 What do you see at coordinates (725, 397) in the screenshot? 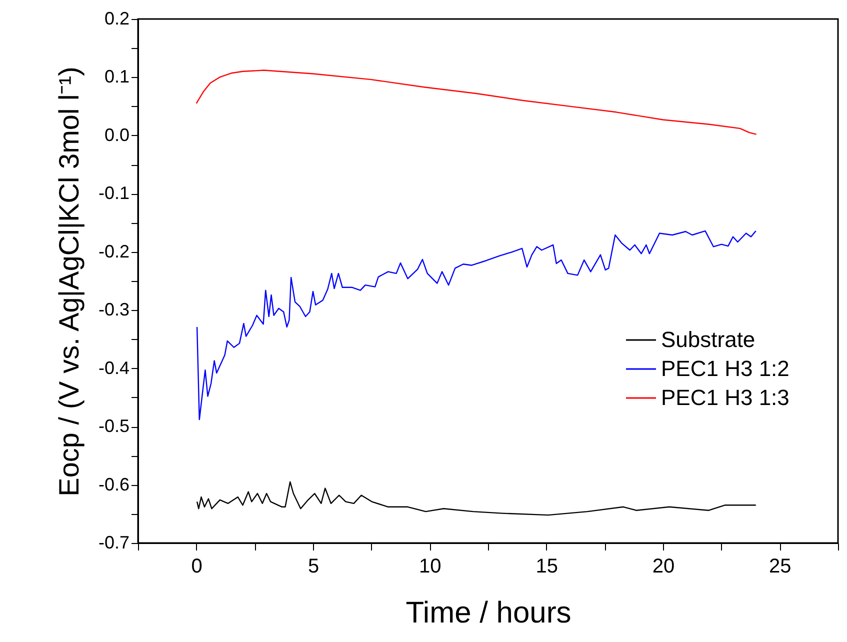
I see `legend-label: PEC1 H3 1:3` at bounding box center [725, 397].